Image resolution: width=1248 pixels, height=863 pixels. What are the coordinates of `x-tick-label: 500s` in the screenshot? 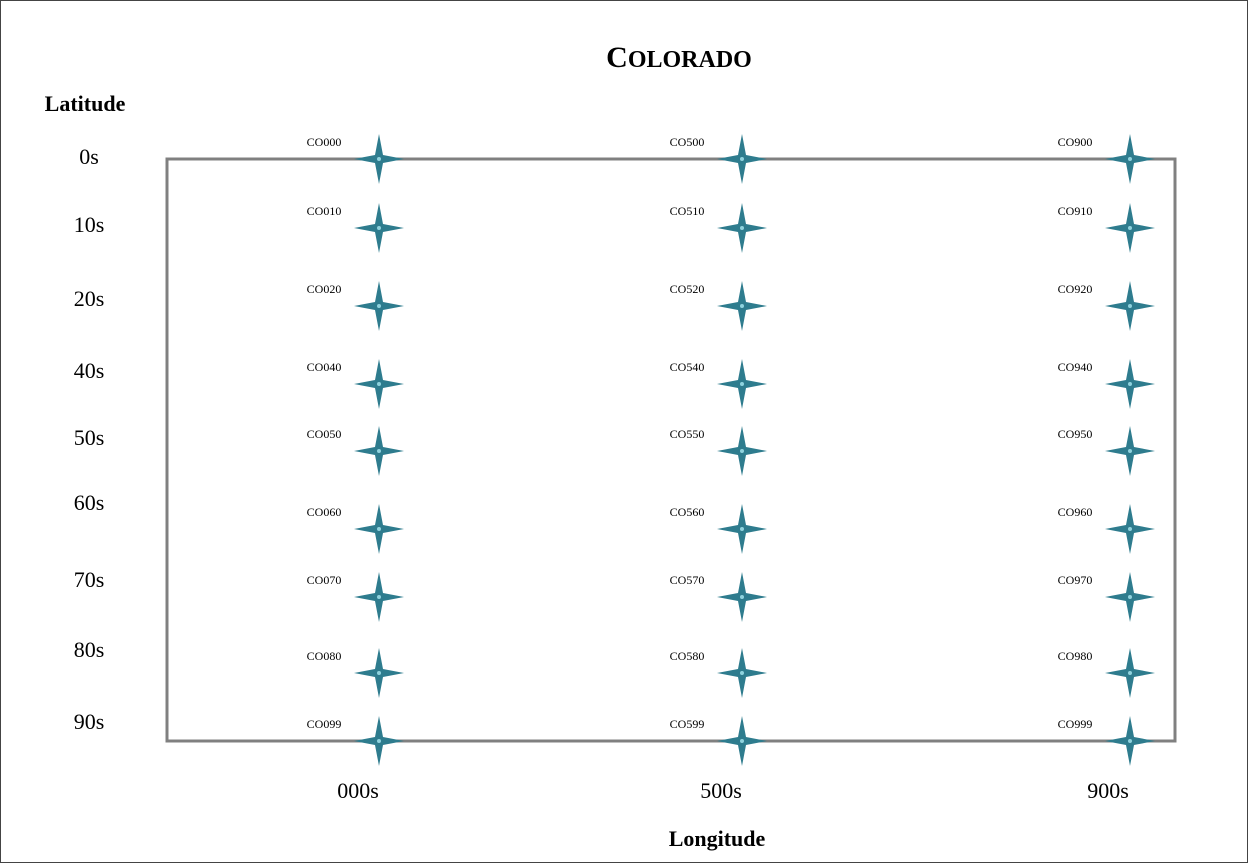 It's located at (721, 790).